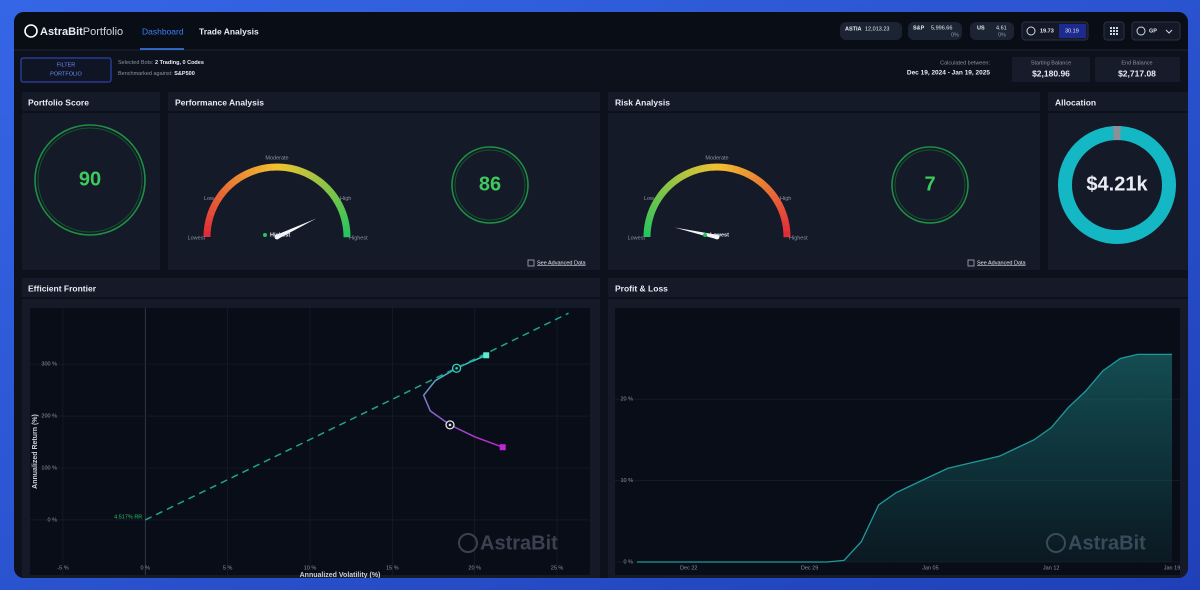 This screenshot has width=1200, height=590. I want to click on x-tick-label: 0 %, so click(146, 568).